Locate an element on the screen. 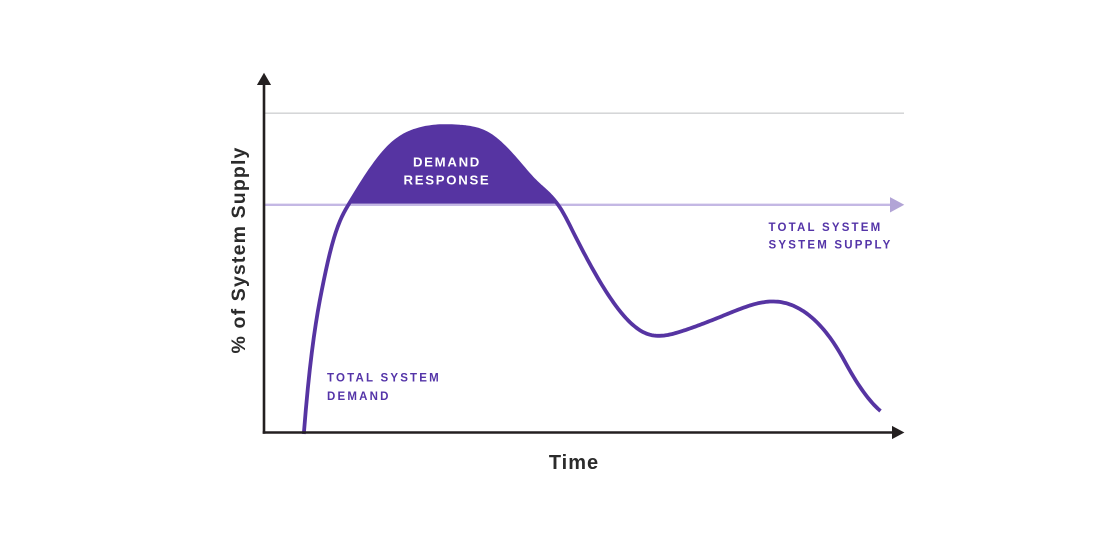  svg-text: SYSTEM SUPPLY is located at coordinates (831, 246).